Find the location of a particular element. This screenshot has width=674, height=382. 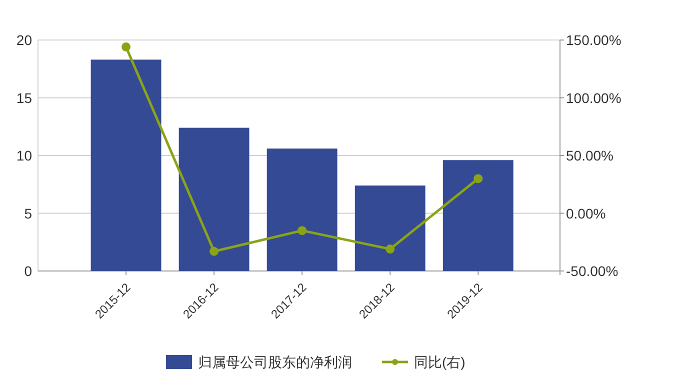

y2-tick-label: -50.00% is located at coordinates (592, 271).